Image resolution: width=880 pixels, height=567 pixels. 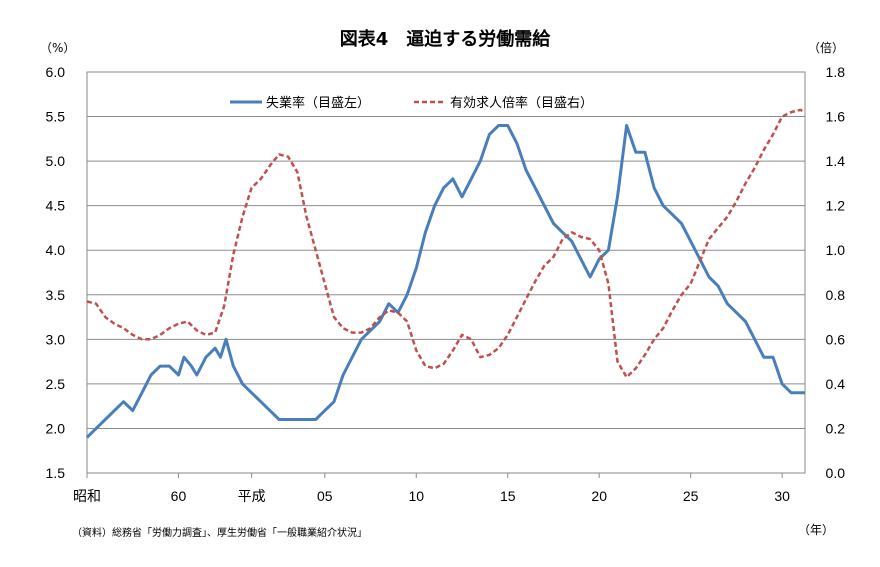 What do you see at coordinates (56, 72) in the screenshot?
I see `left-tick-label: 6.0` at bounding box center [56, 72].